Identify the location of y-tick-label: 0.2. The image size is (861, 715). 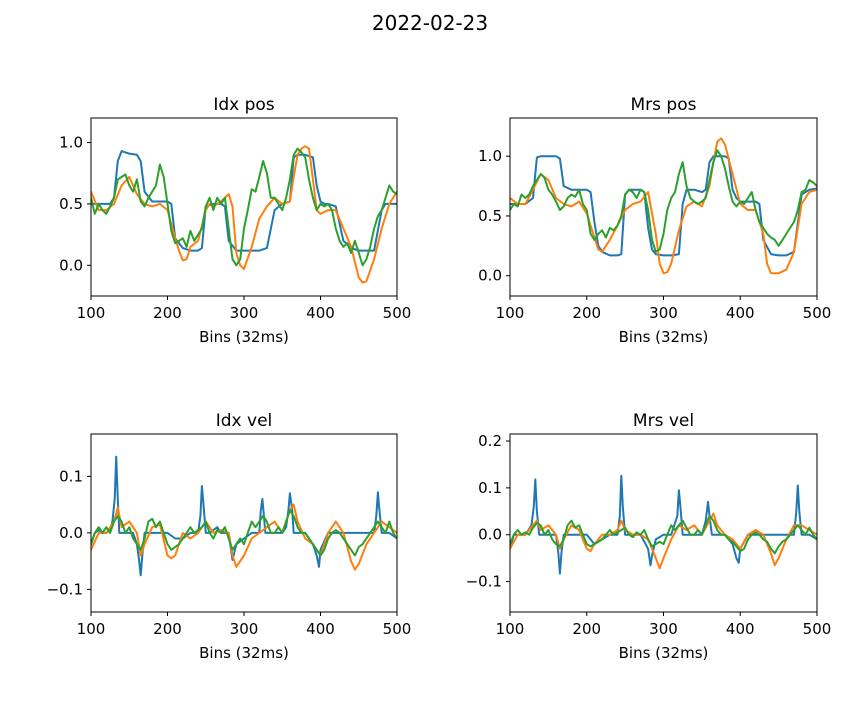
(490, 441).